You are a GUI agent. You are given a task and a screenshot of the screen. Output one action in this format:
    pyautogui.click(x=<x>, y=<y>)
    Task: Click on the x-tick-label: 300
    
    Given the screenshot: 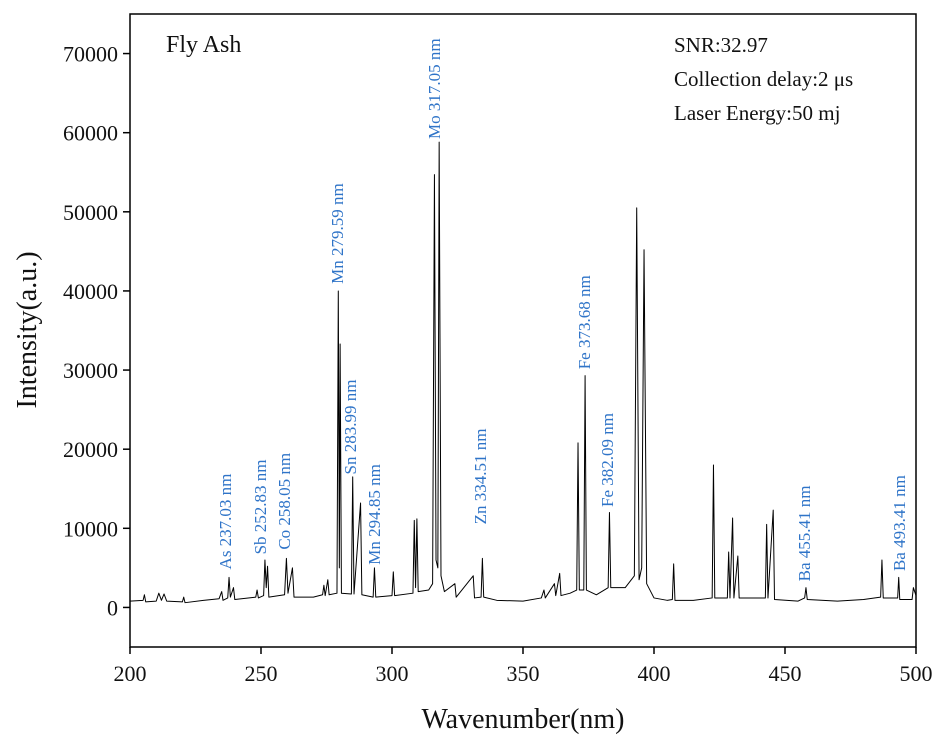 What is the action you would take?
    pyautogui.click(x=392, y=673)
    